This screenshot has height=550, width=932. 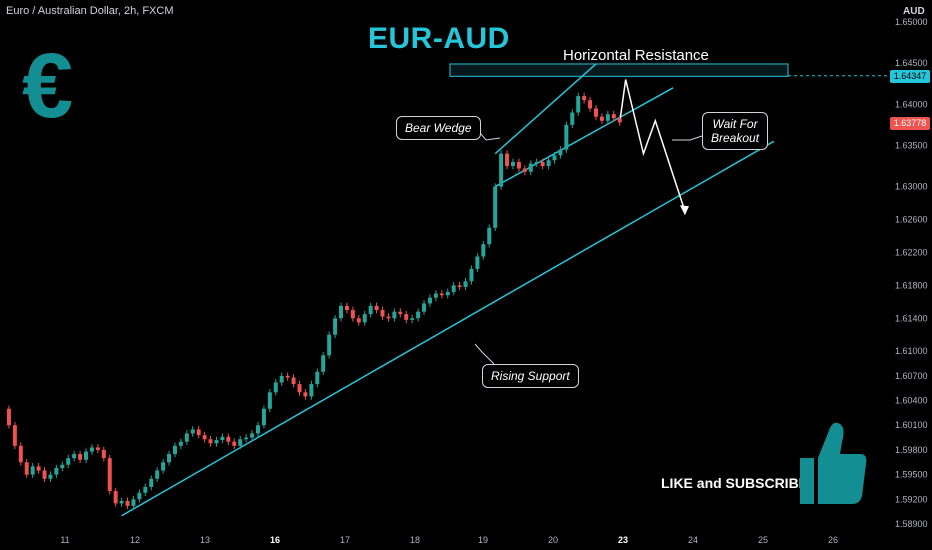 What do you see at coordinates (636, 55) in the screenshot?
I see `resistance-label: Horizontal Resistance` at bounding box center [636, 55].